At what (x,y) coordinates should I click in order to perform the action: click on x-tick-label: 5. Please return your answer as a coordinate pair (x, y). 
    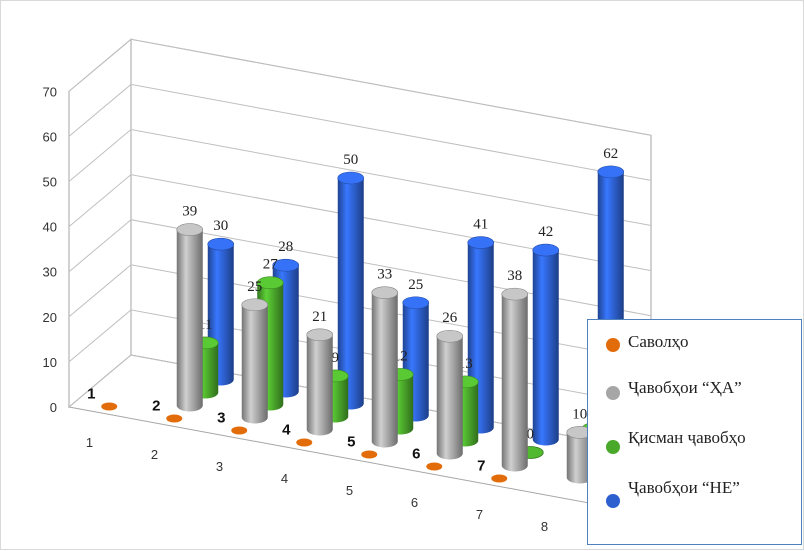
    Looking at the image, I should click on (349, 490).